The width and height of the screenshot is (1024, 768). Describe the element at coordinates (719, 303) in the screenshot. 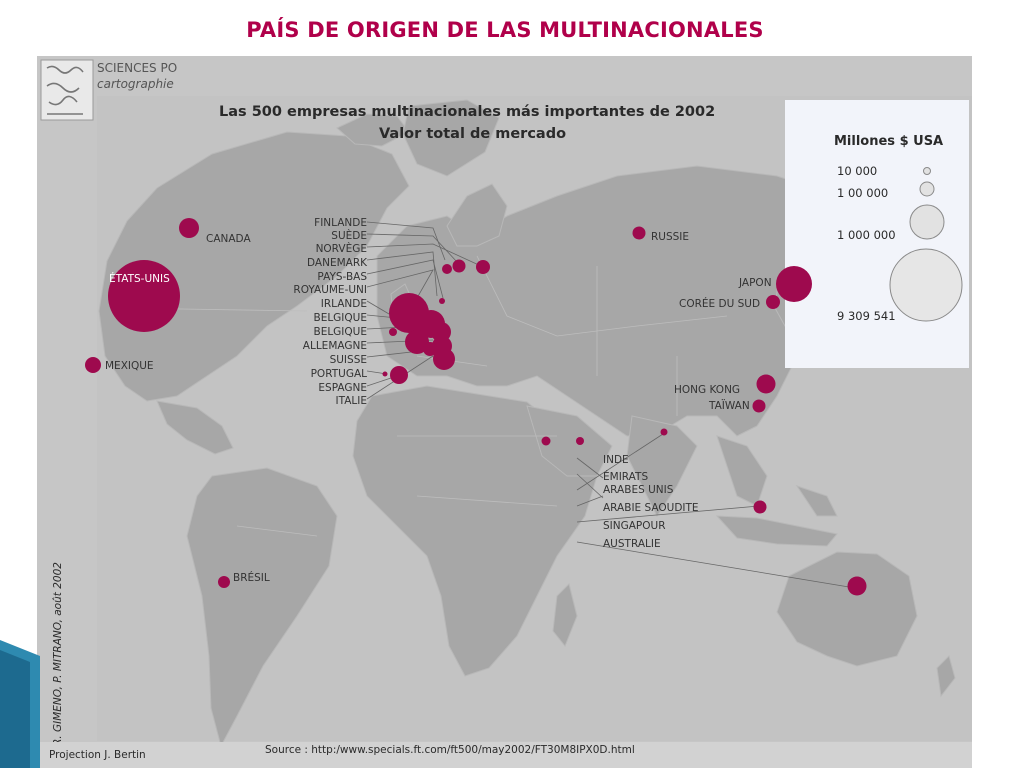

I see `label-coree: CORÉE DU SUD` at that location.